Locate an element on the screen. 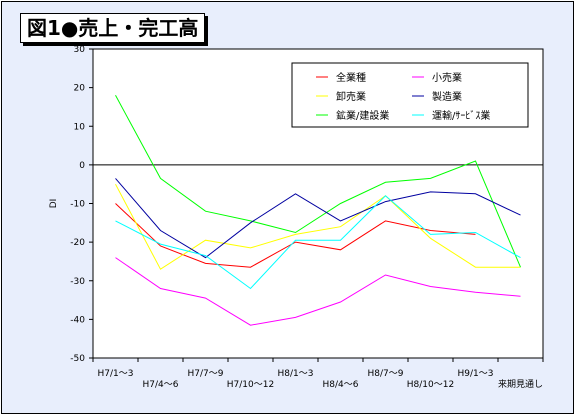 The width and height of the screenshot is (575, 415). x-tick-label: H7/7～9 is located at coordinates (206, 374).